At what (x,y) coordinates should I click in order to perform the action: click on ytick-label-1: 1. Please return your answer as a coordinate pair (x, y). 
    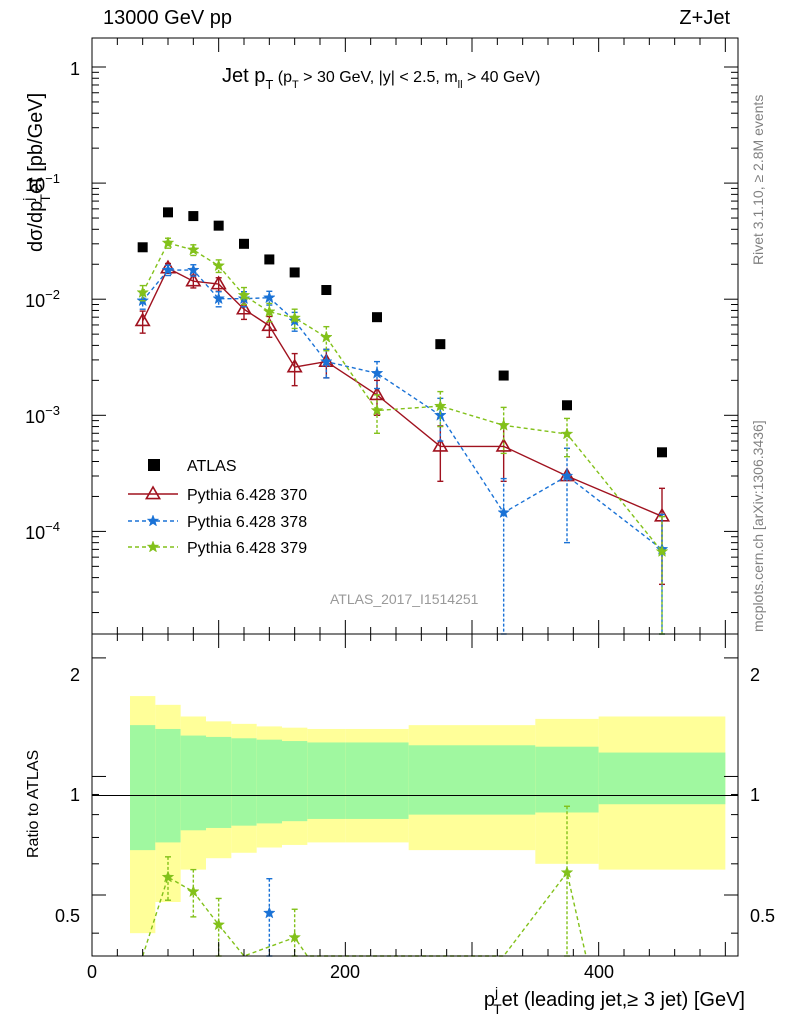
    Looking at the image, I should click on (75, 69).